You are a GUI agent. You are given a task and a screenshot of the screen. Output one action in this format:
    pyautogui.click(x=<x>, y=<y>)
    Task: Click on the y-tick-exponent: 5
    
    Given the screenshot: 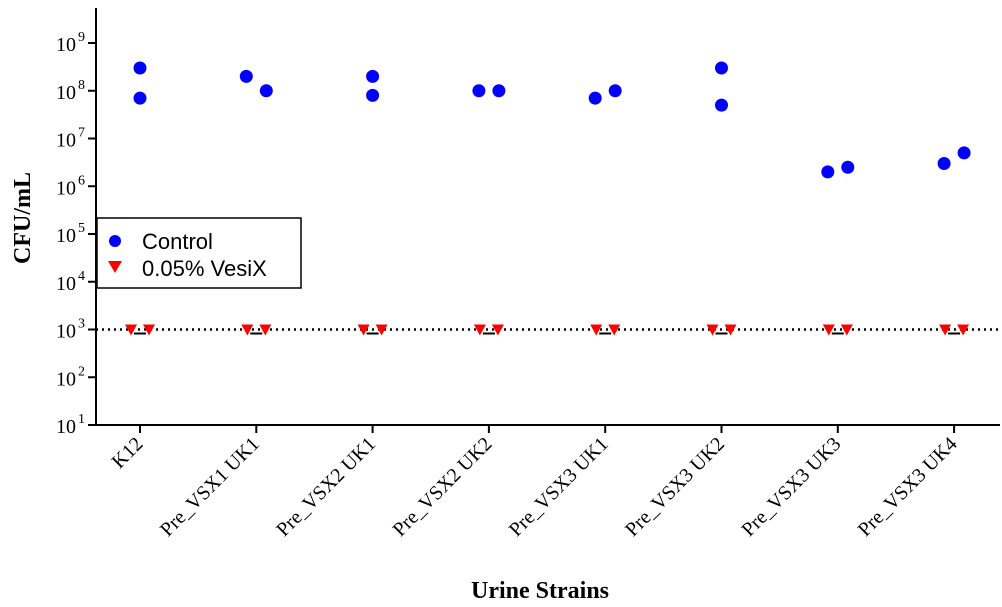 What is the action you would take?
    pyautogui.click(x=81, y=228)
    